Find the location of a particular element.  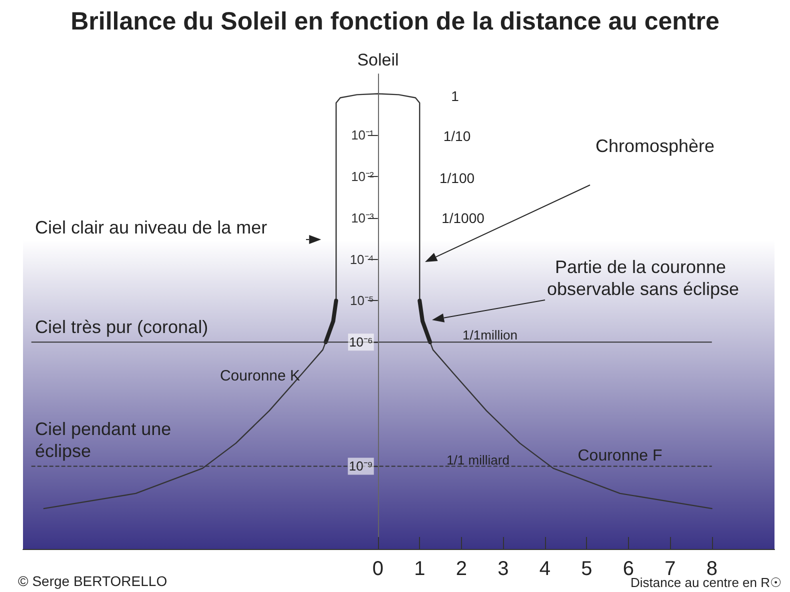

y-tick-label: 10⁻² is located at coordinates (363, 176).